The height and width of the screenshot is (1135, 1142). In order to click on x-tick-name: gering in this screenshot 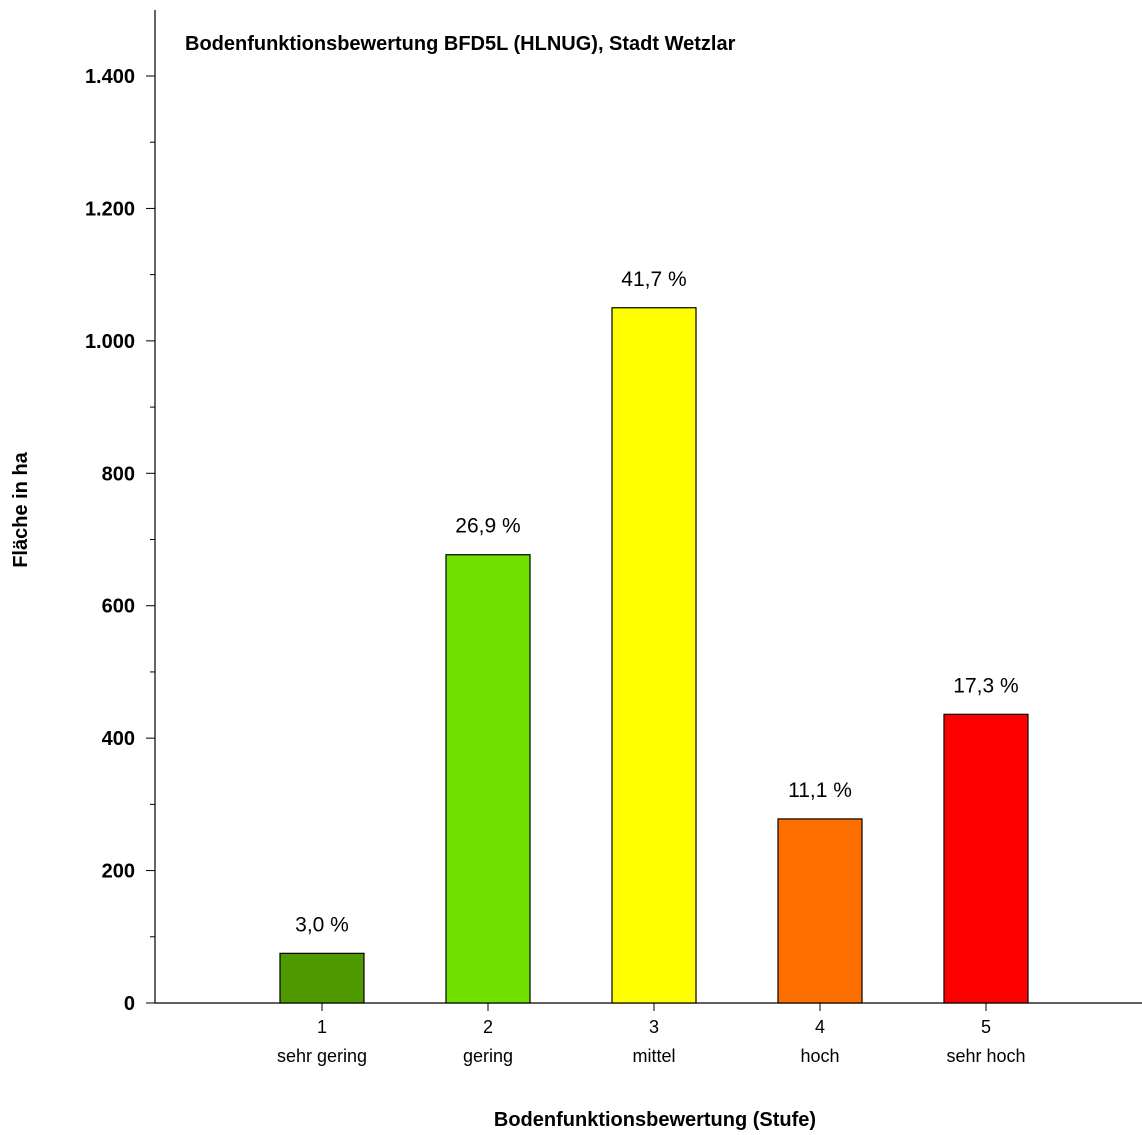, I will do `click(488, 1056)`.